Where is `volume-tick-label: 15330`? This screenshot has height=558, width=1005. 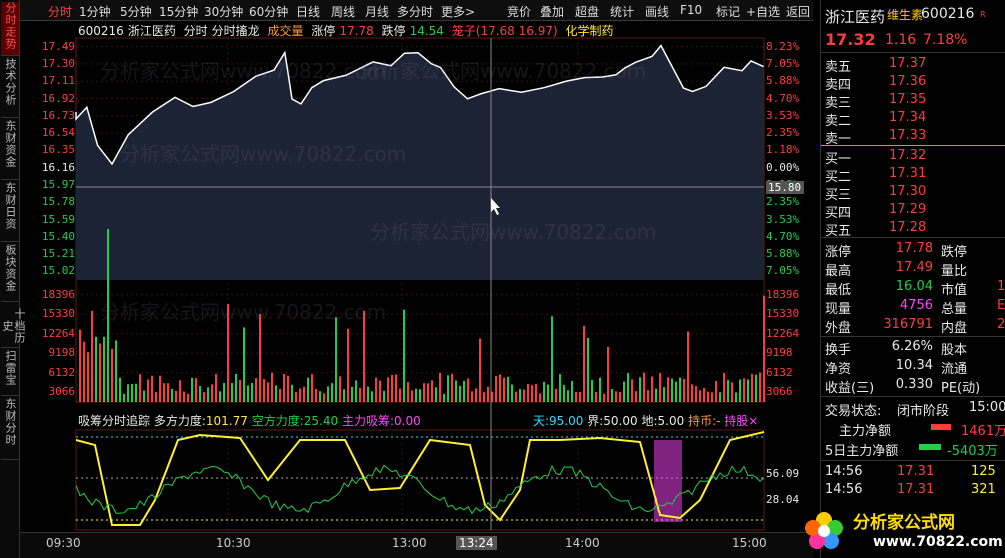
volume-tick-label: 15330 is located at coordinates (58, 314).